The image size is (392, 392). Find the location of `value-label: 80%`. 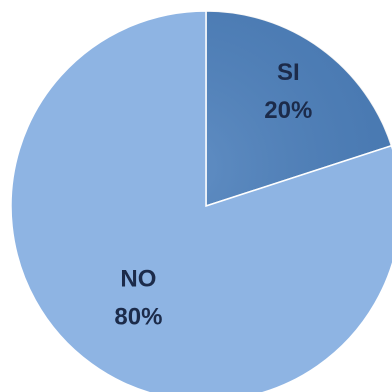

value-label: 80% is located at coordinates (138, 316).